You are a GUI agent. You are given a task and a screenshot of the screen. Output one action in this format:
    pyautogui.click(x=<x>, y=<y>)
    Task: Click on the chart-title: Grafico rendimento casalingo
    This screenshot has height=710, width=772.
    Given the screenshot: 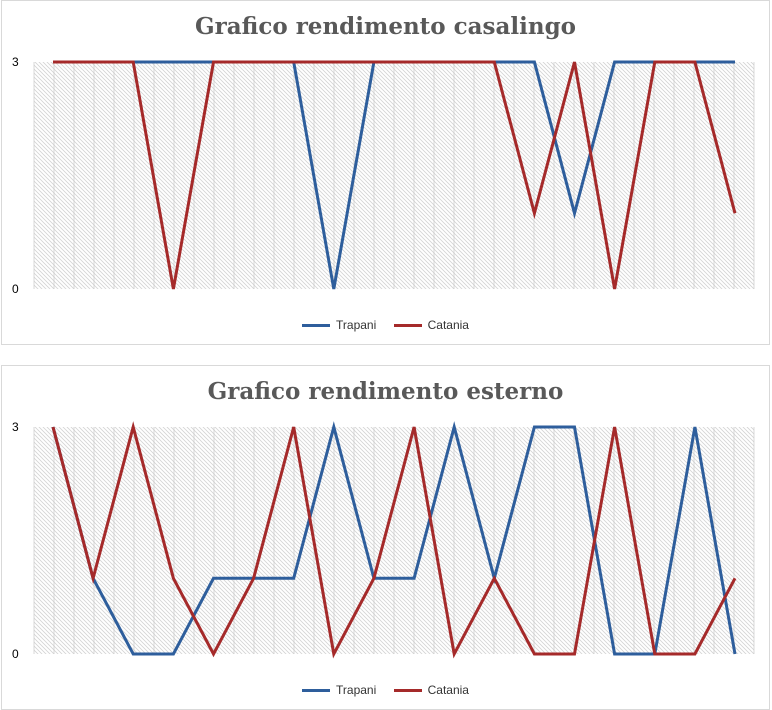 What is the action you would take?
    pyautogui.click(x=385, y=26)
    